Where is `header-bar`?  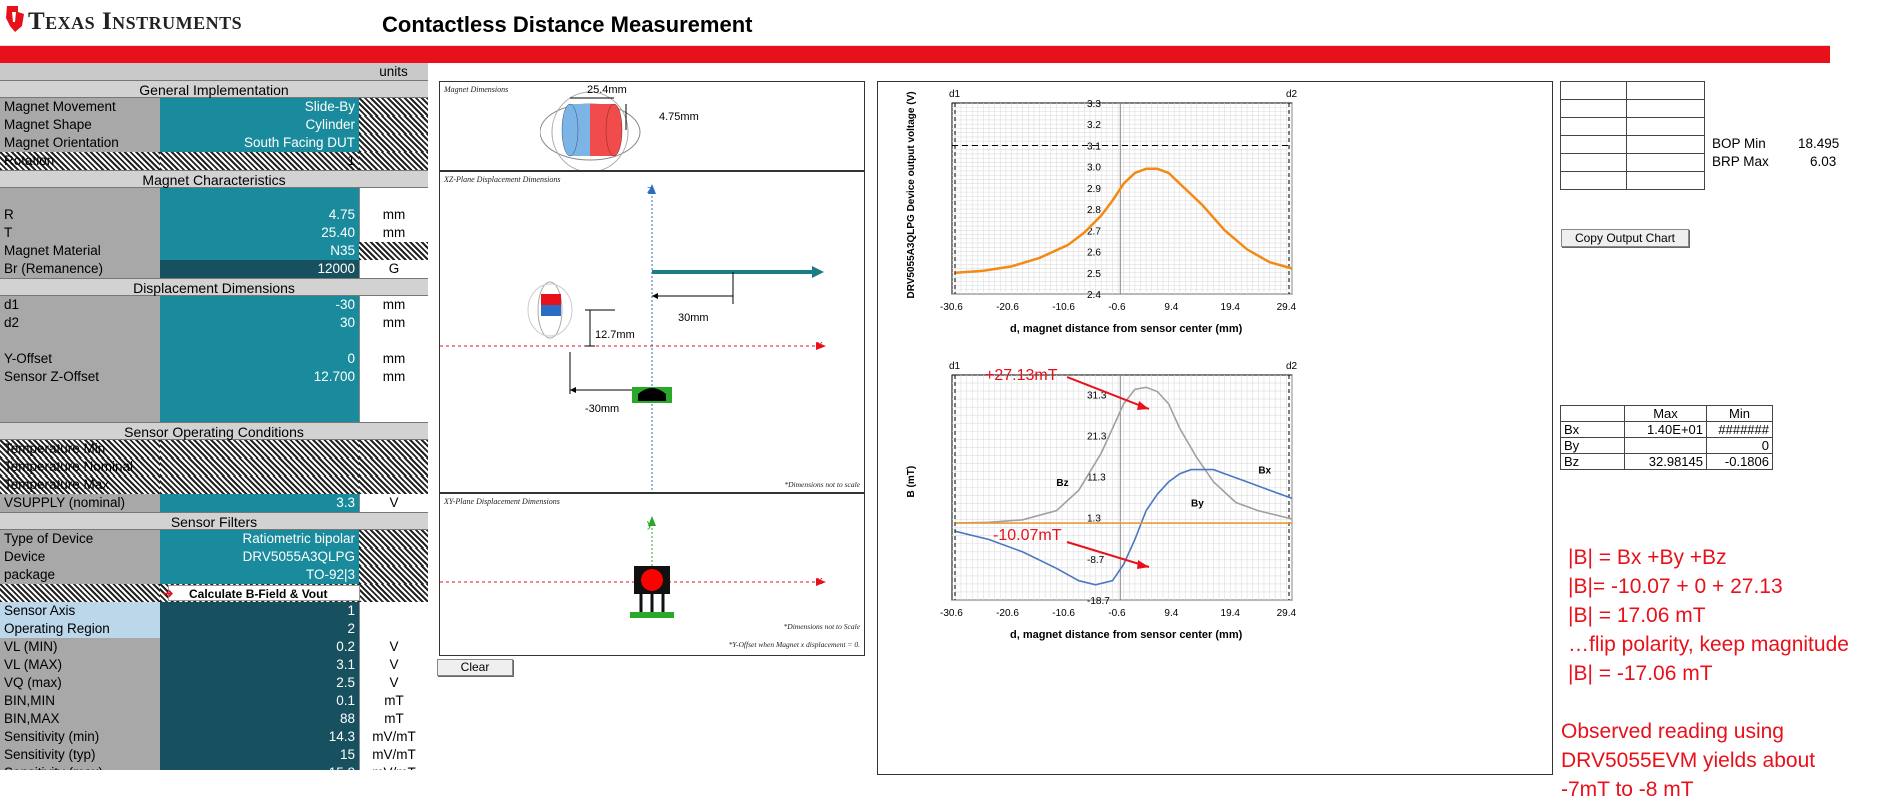 header-bar is located at coordinates (915, 23).